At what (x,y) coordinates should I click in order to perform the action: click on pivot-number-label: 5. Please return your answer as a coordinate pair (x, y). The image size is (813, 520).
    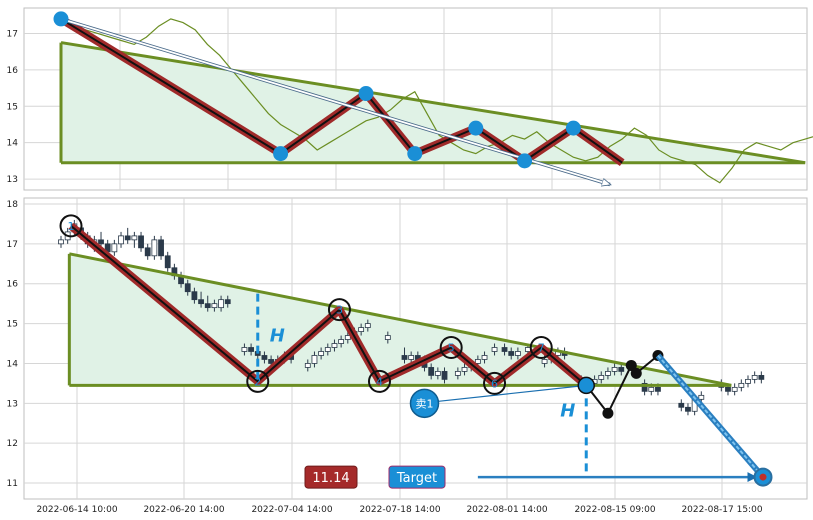
    Looking at the image, I should click on (451, 348).